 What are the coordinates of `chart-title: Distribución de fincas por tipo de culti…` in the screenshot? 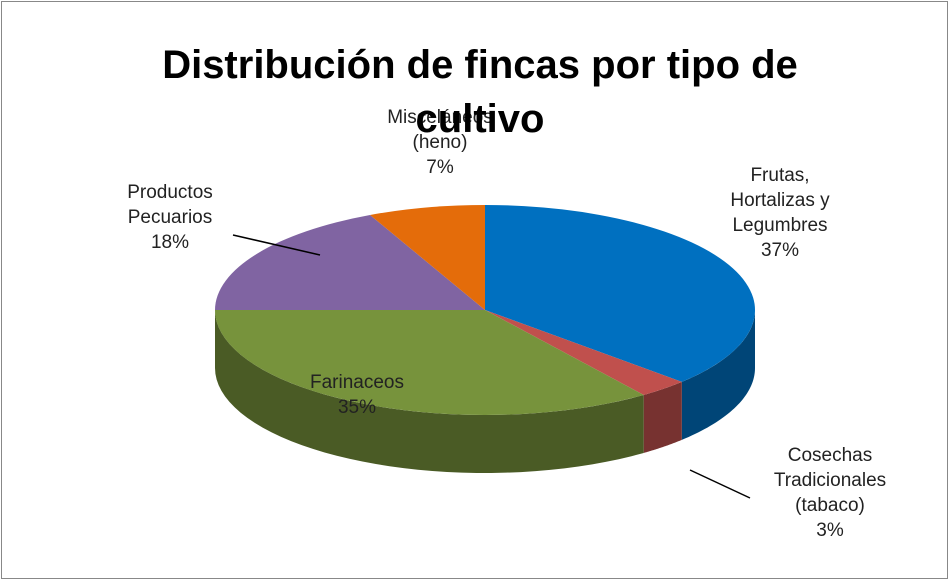 It's located at (480, 92).